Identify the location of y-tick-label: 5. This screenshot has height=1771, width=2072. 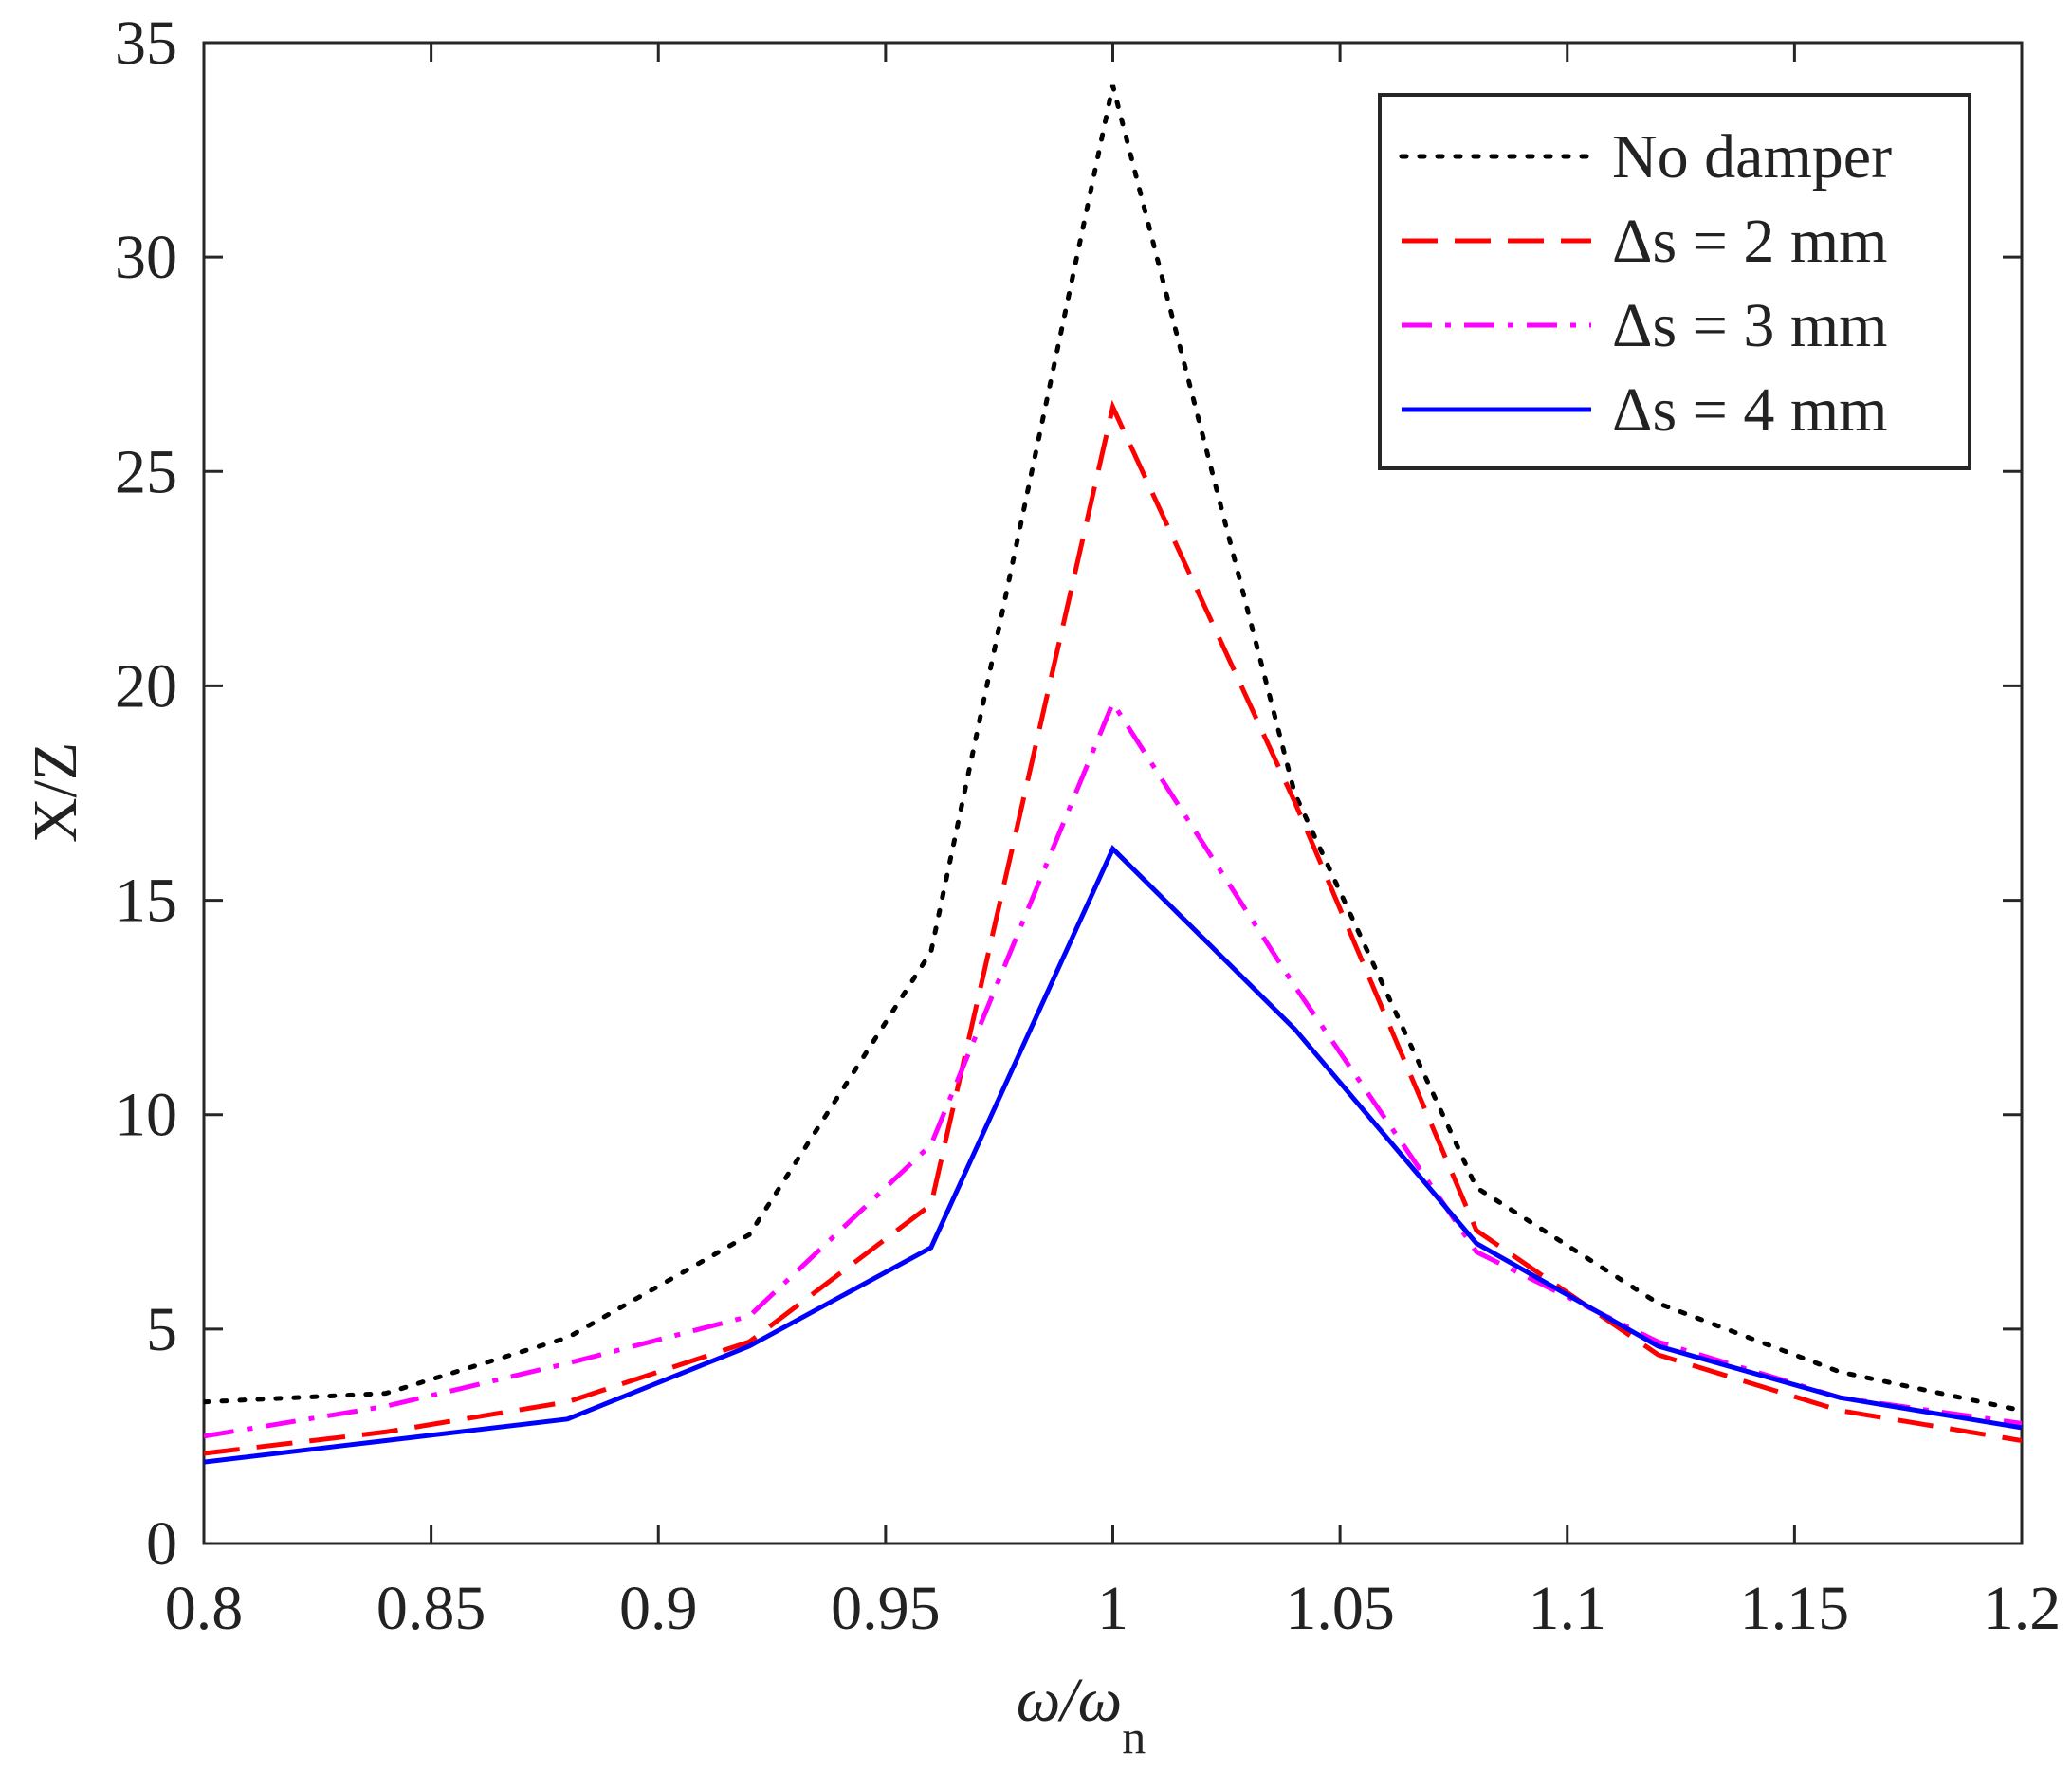
(161, 1330).